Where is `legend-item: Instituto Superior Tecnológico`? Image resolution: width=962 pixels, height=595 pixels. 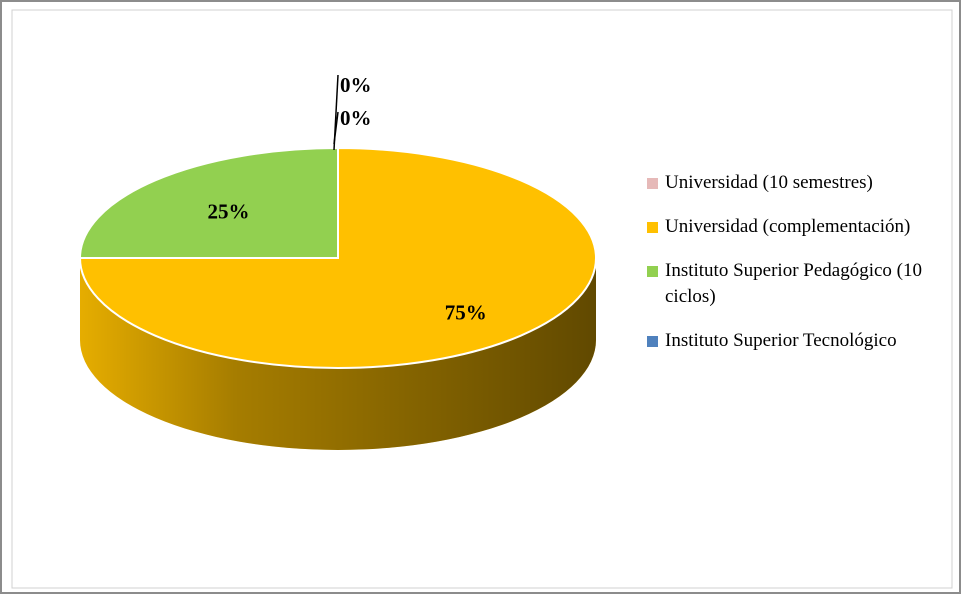 legend-item: Instituto Superior Tecnológico is located at coordinates (797, 341).